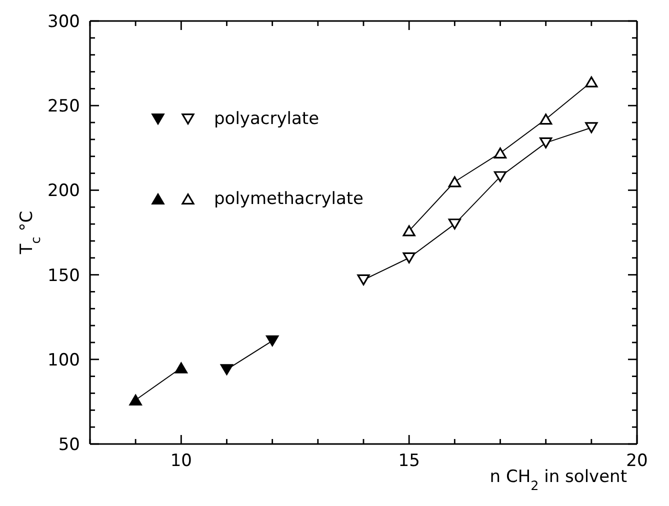 The height and width of the screenshot is (506, 669). What do you see at coordinates (289, 199) in the screenshot?
I see `legend-label: polymethacrylate` at bounding box center [289, 199].